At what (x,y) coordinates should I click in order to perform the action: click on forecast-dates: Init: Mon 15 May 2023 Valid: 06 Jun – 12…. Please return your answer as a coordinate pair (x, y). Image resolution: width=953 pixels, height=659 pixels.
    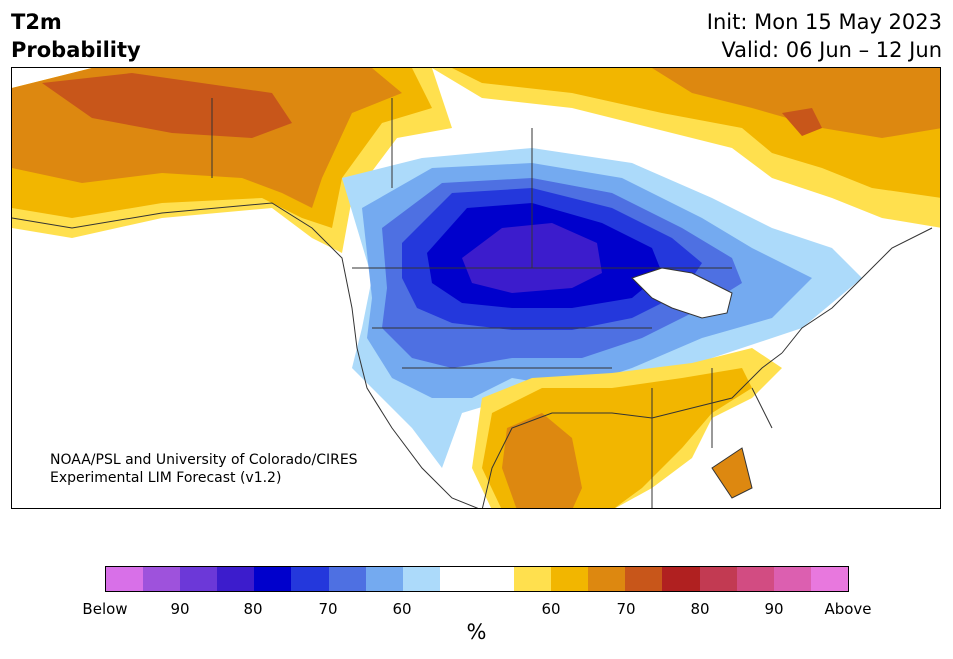
    Looking at the image, I should click on (824, 36).